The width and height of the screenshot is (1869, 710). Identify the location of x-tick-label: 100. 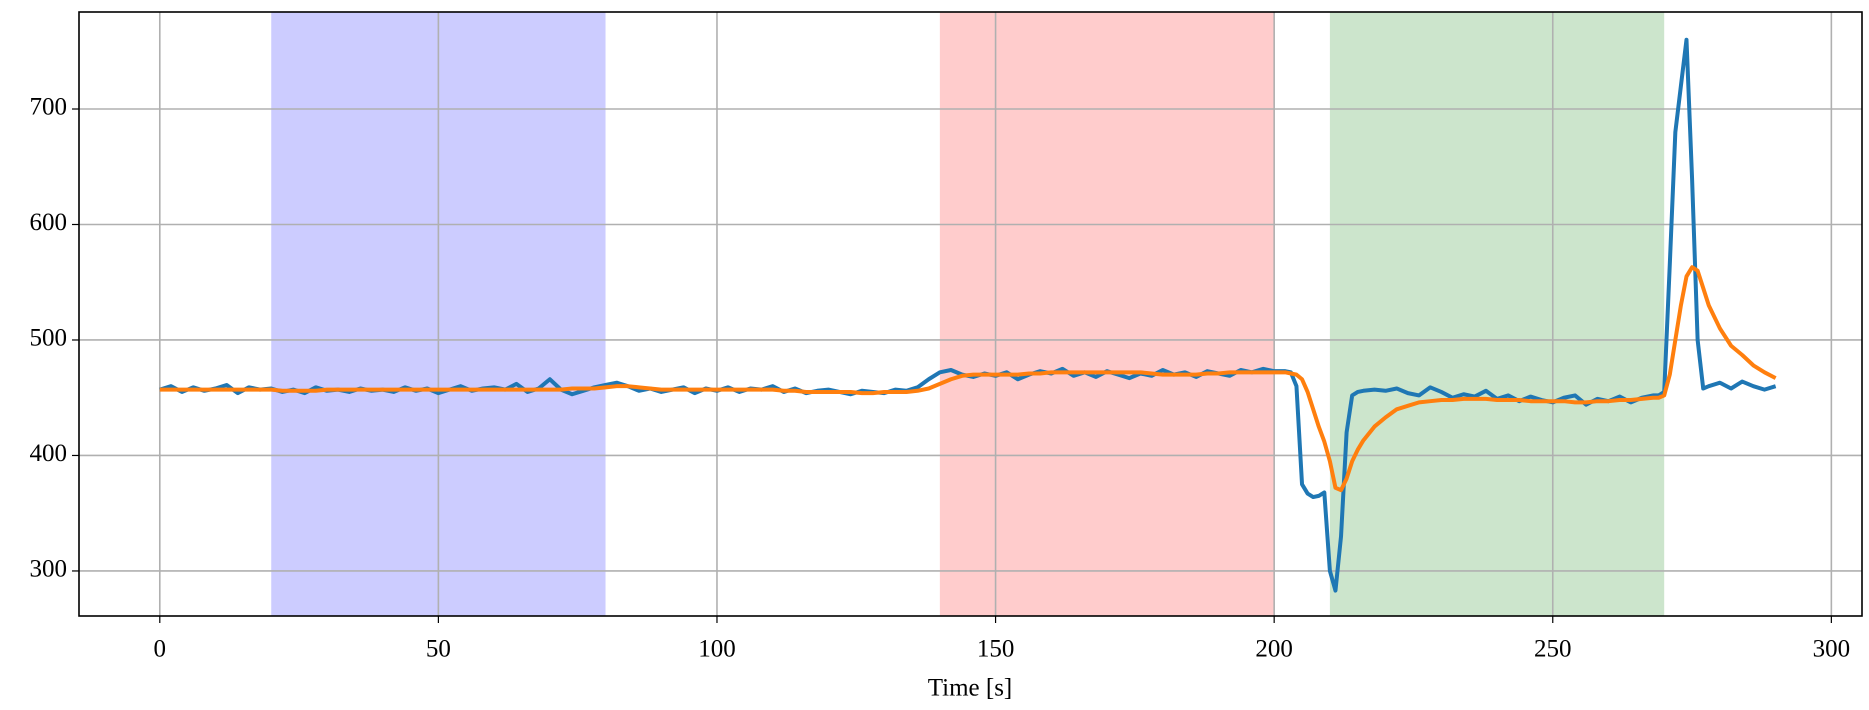
(717, 649).